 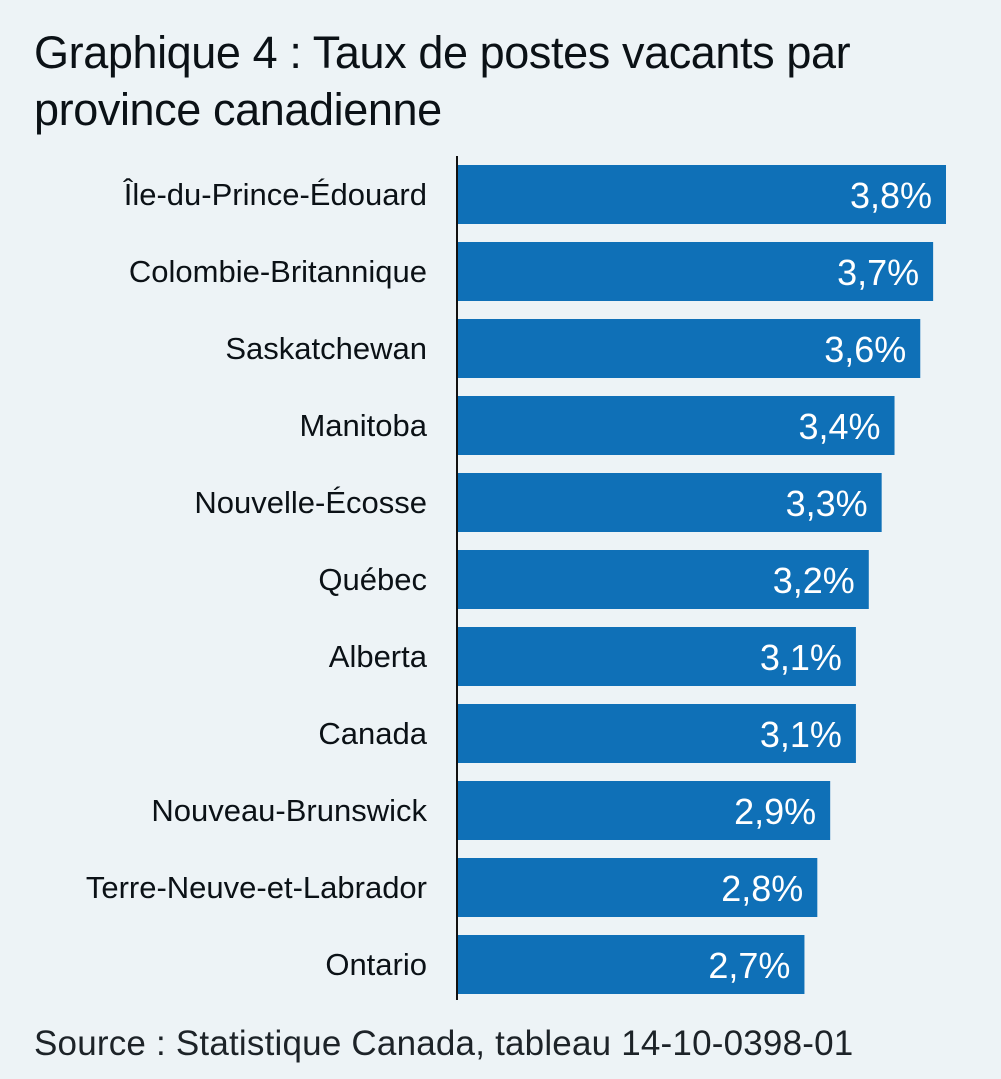 What do you see at coordinates (256, 887) in the screenshot?
I see `category-label: Terre-Neuve-et-Labrador` at bounding box center [256, 887].